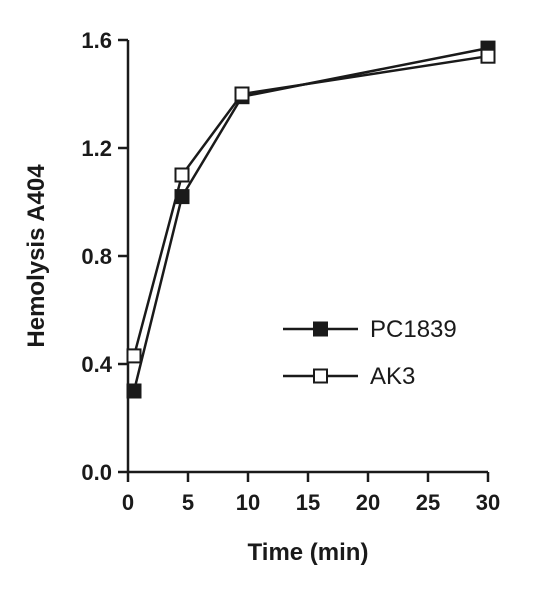 The width and height of the screenshot is (552, 593). Describe the element at coordinates (428, 502) in the screenshot. I see `x-tick-label: 25` at that location.